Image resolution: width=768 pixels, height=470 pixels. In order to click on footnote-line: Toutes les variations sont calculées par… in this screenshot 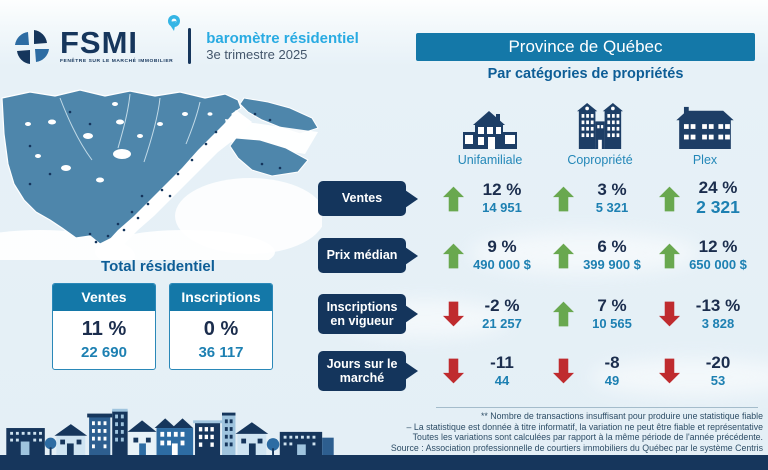, I will do `click(587, 437)`.